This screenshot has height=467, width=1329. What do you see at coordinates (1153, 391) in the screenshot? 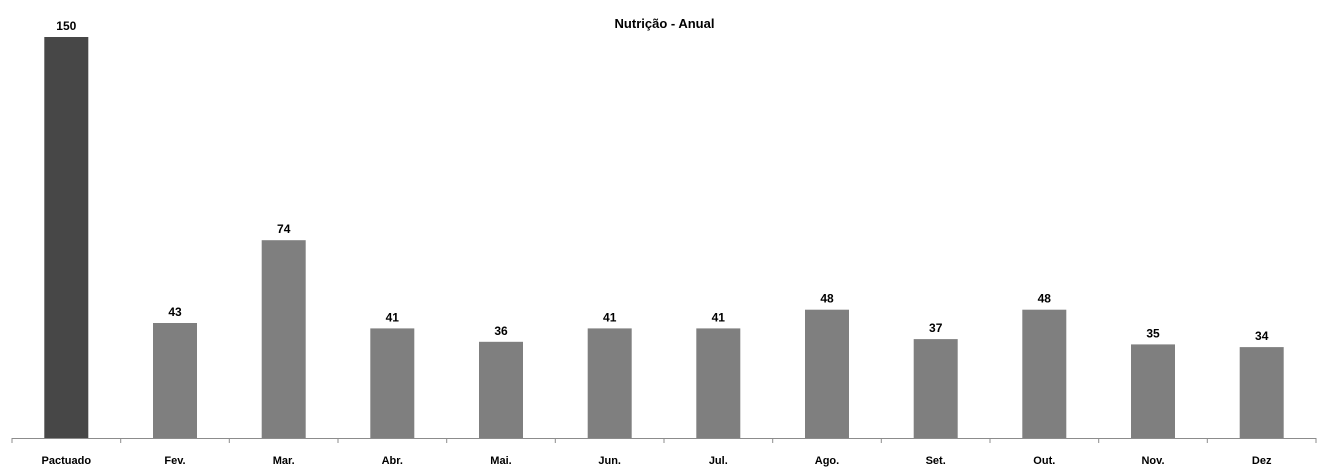
I see `bar-nov` at bounding box center [1153, 391].